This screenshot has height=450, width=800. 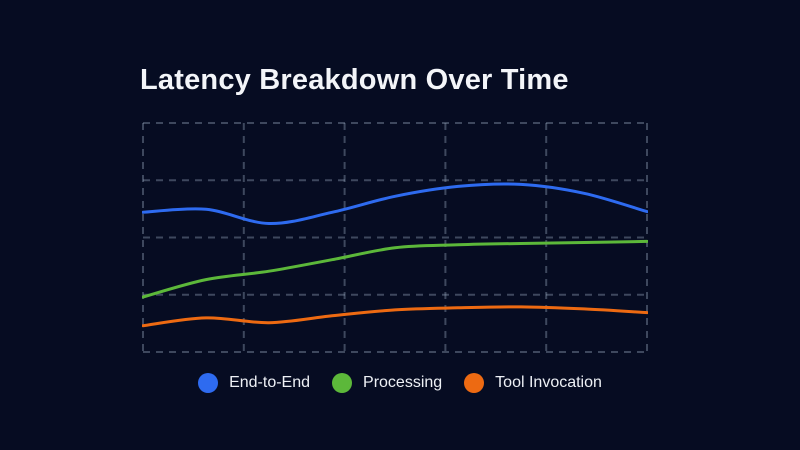 What do you see at coordinates (208, 383) in the screenshot?
I see `end-to-end-color-dot-icon` at bounding box center [208, 383].